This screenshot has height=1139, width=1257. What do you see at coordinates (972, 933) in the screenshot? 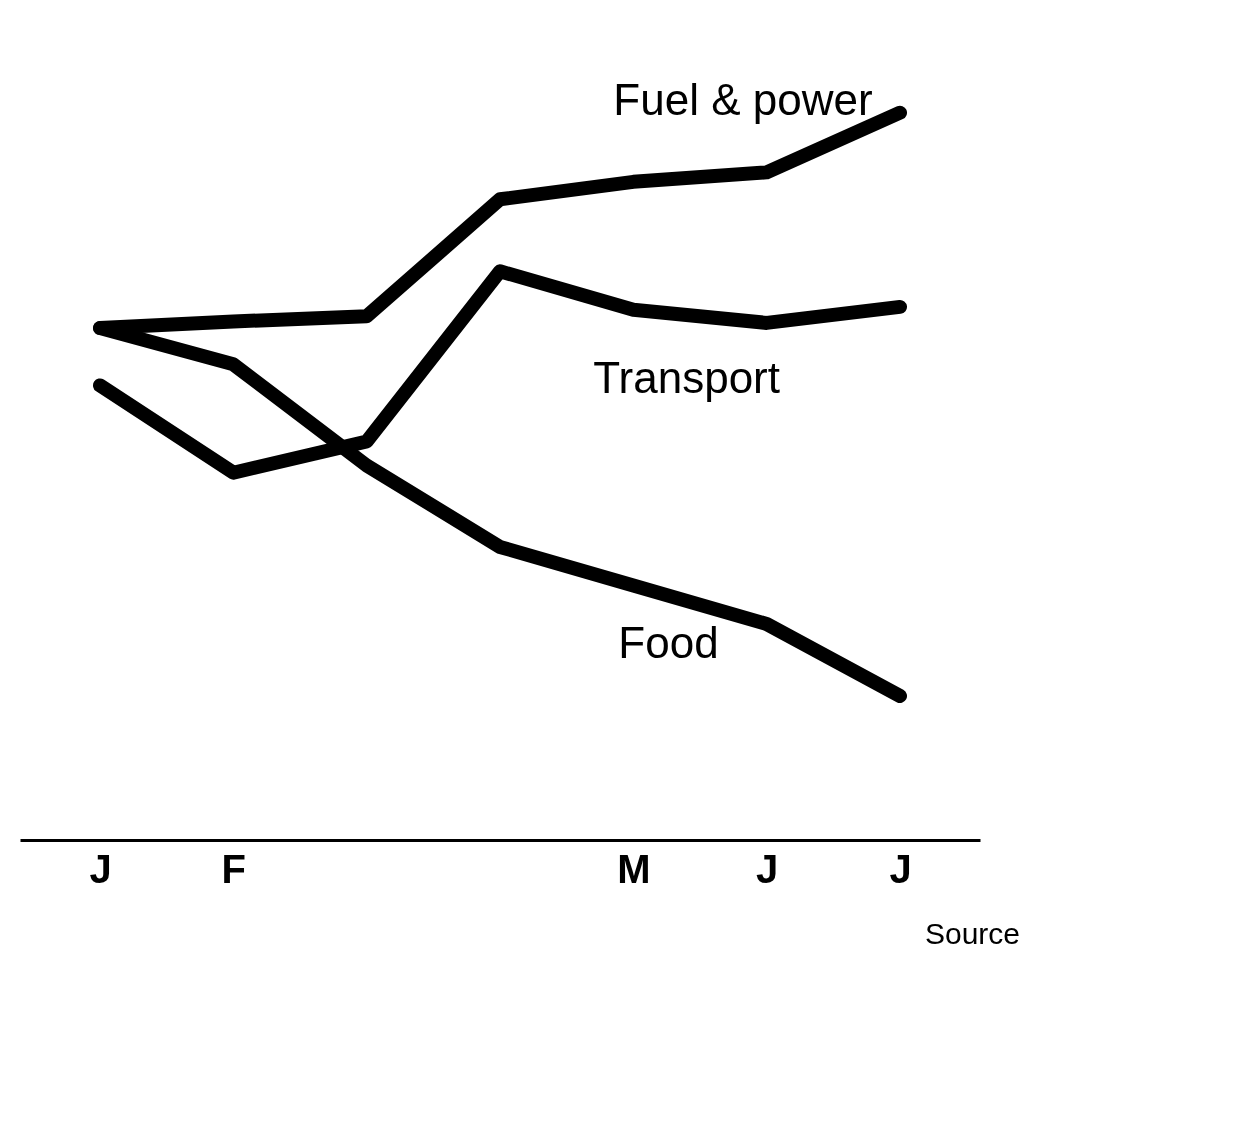
I see `text: Source` at bounding box center [972, 933].